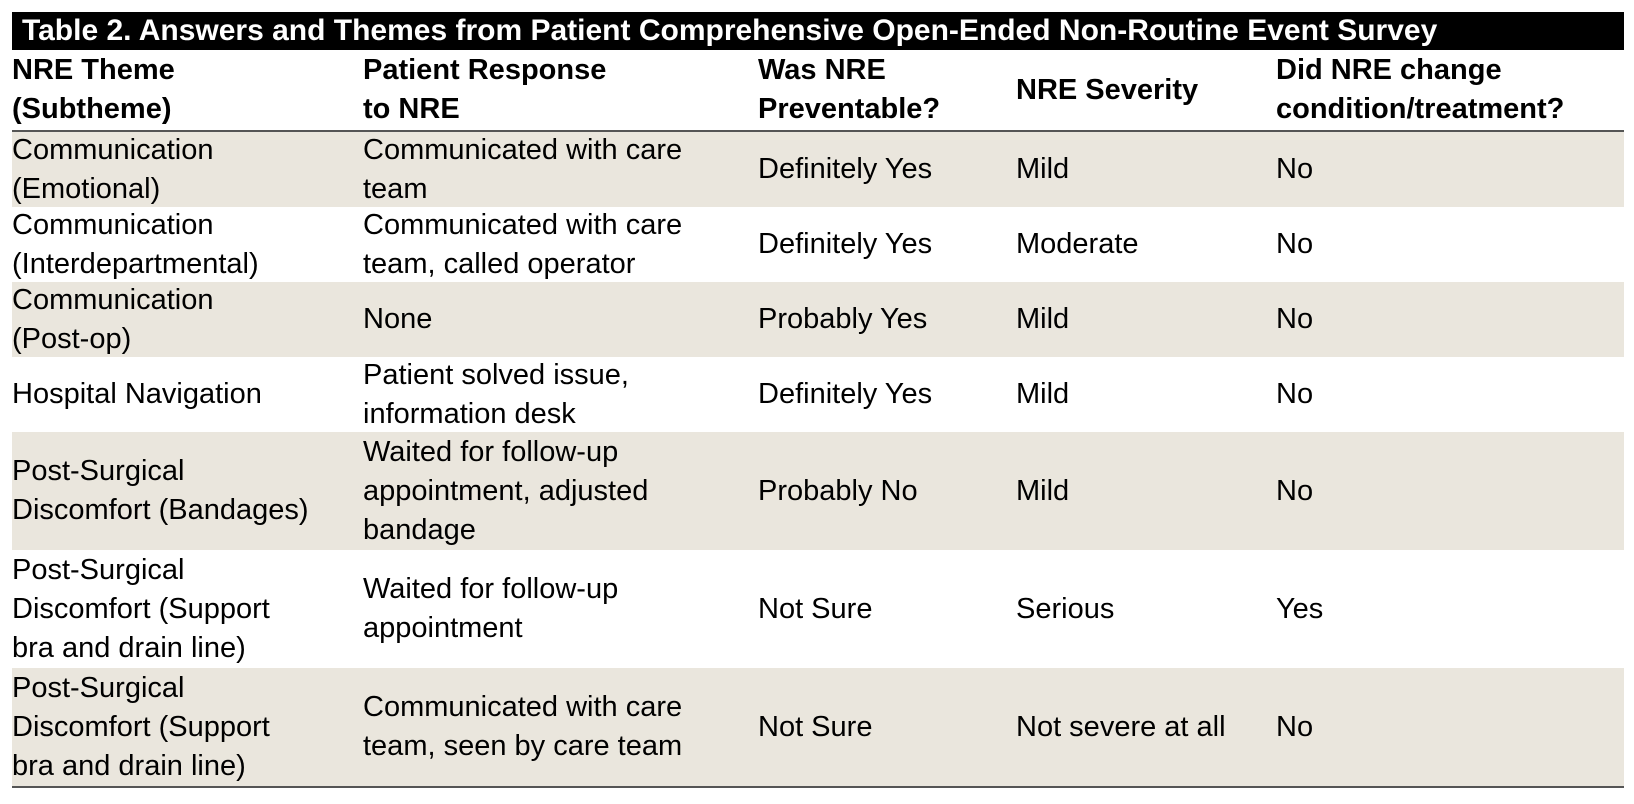  I want to click on cell-response: None, so click(398, 319).